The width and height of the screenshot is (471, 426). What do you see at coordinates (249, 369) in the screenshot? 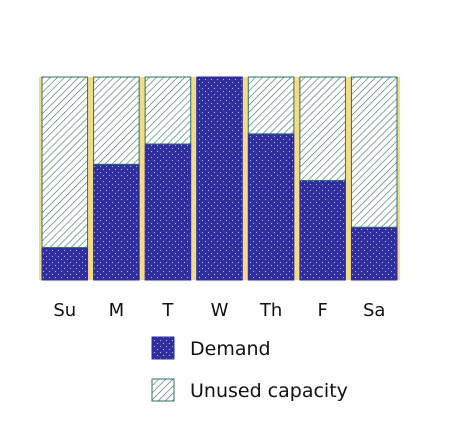
I see `legend: Demand Unused capacity` at bounding box center [249, 369].